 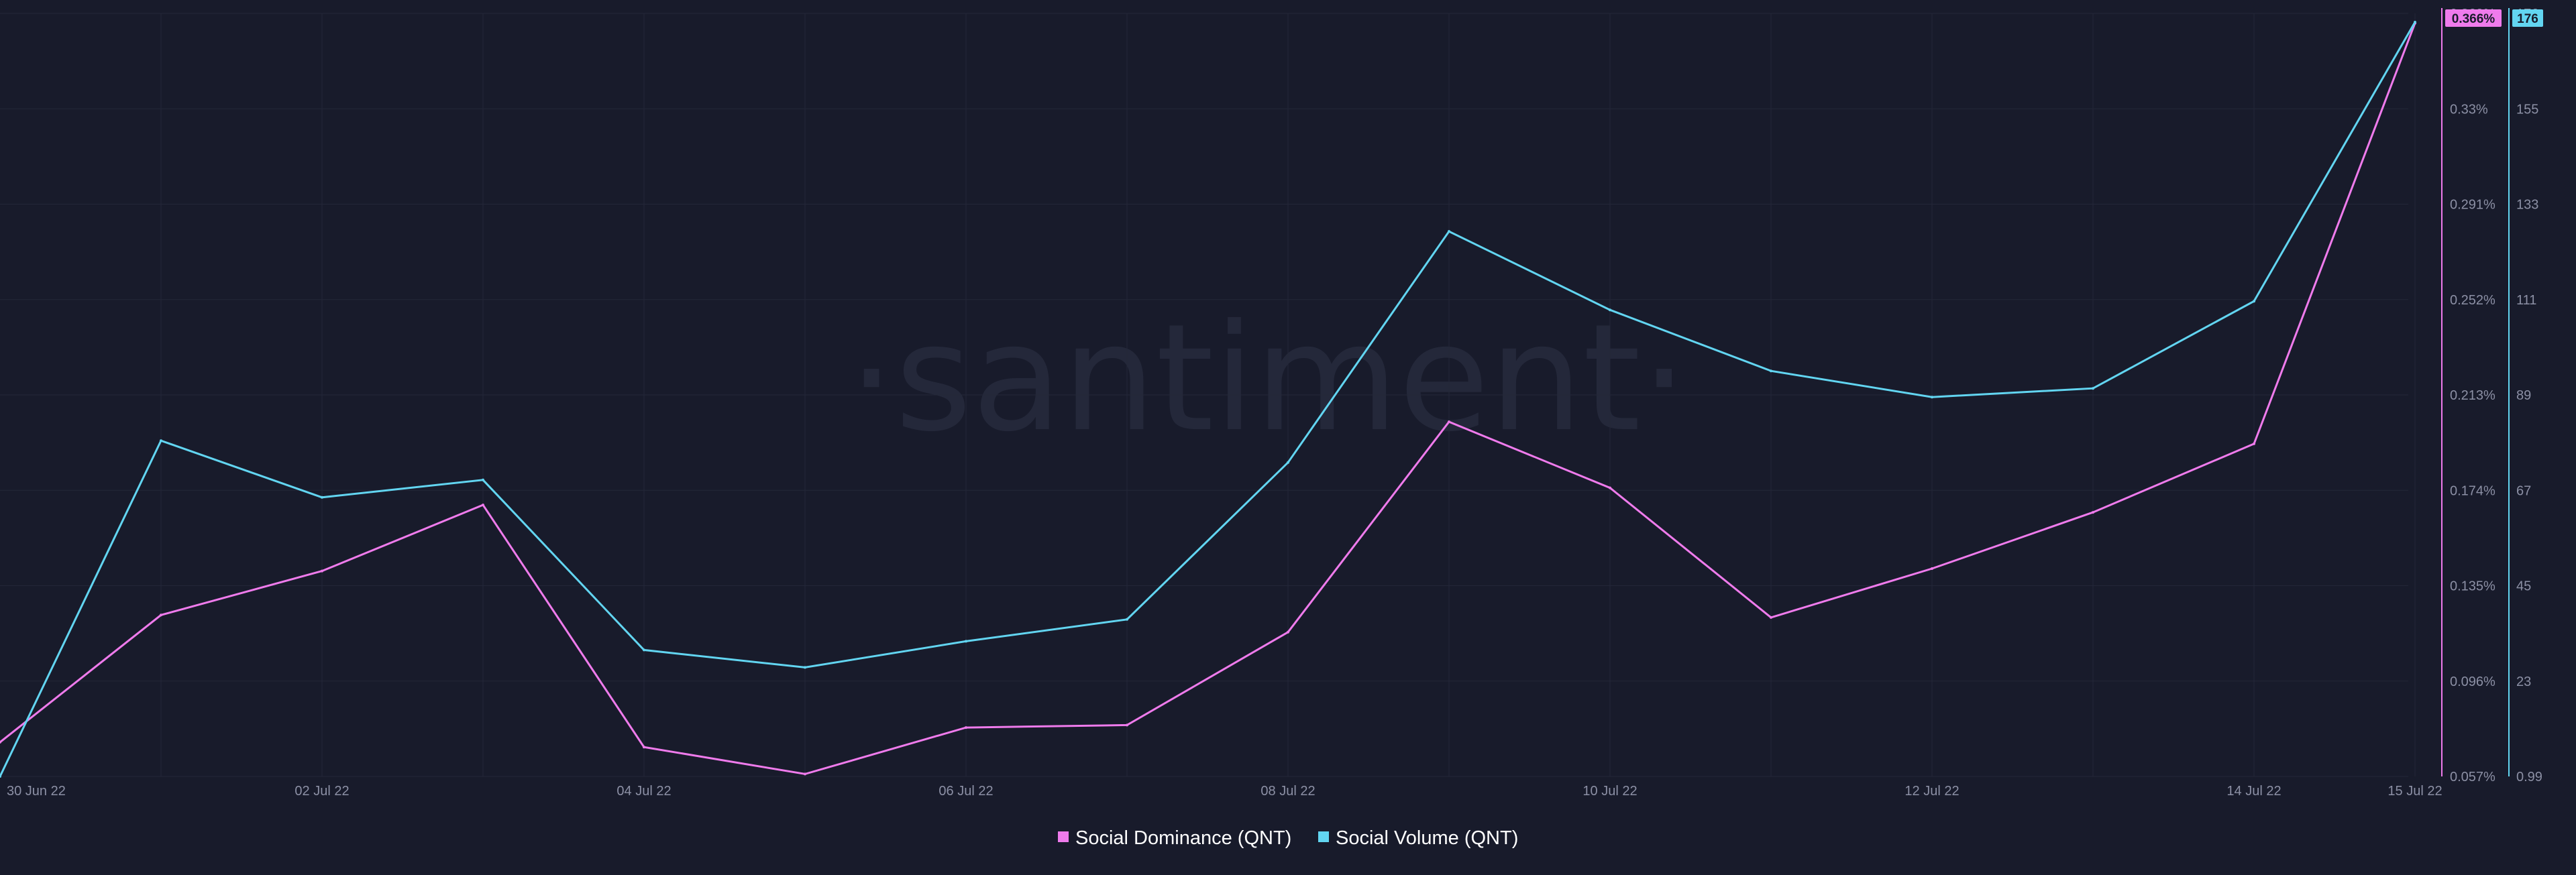 I want to click on y-axis-left-tick-label: 0.33%, so click(x=2469, y=109).